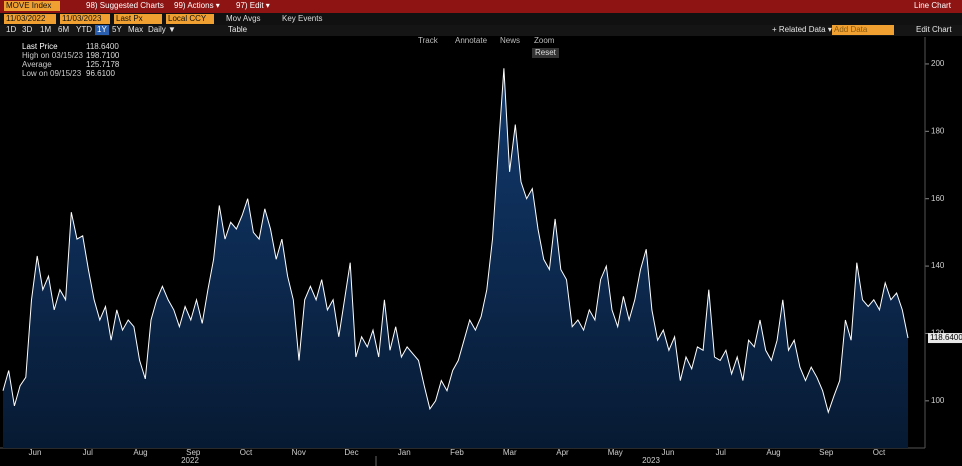 The image size is (962, 466). Describe the element at coordinates (136, 29) in the screenshot. I see `range-button: Max` at that location.